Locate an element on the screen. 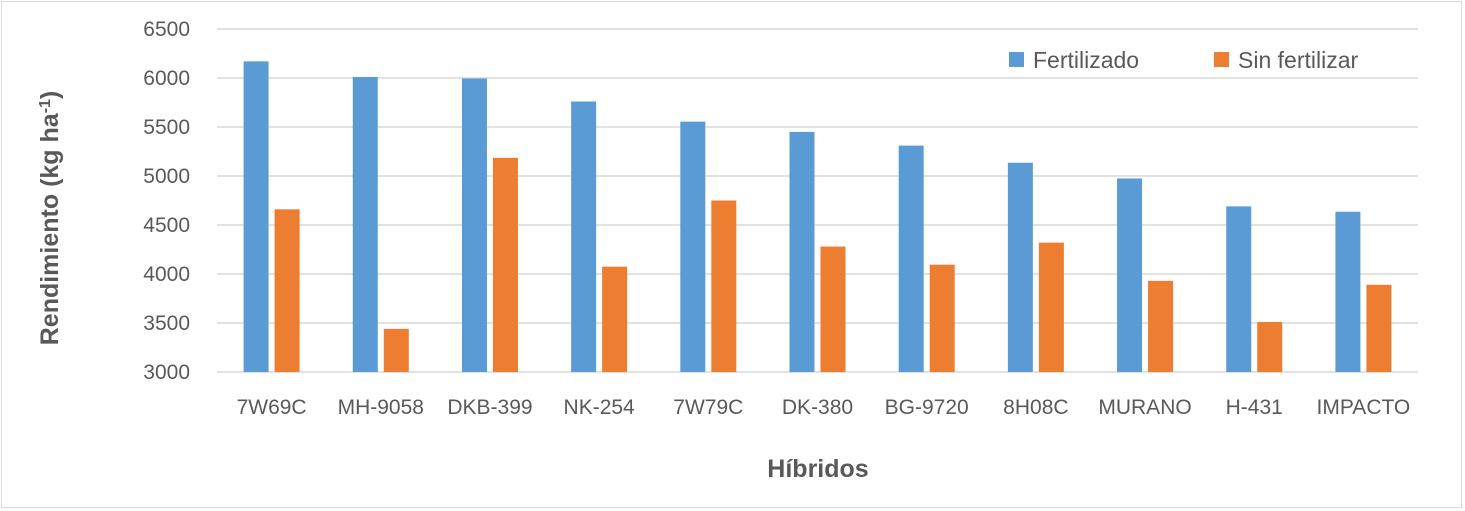 Image resolution: width=1465 pixels, height=511 pixels. y-axis-ticks: 3000 3500 4000 4500 5000 5500 6000 6500 is located at coordinates (166, 201).